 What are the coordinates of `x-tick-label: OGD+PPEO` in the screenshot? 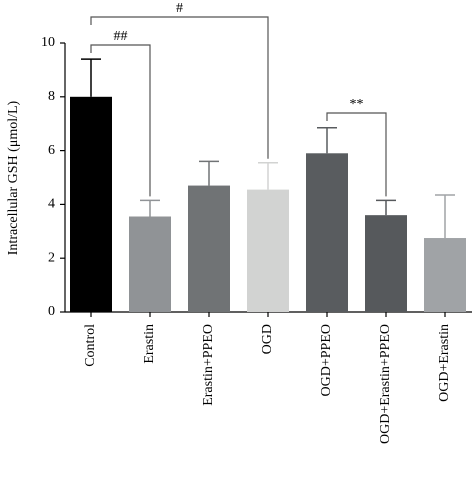 It's located at (326, 360).